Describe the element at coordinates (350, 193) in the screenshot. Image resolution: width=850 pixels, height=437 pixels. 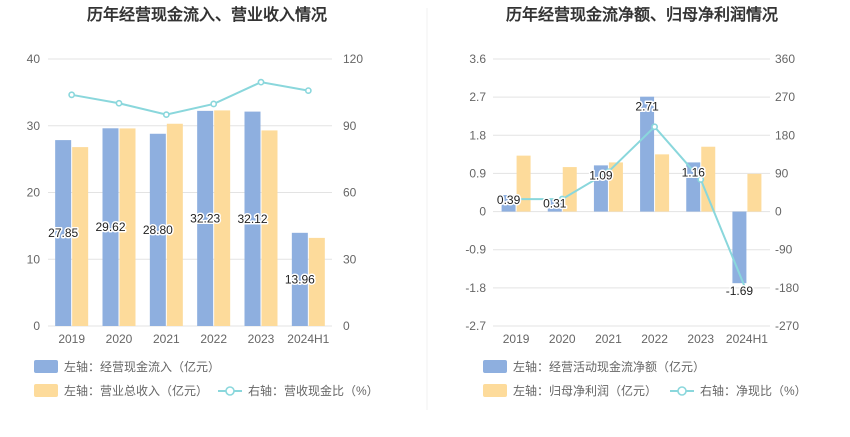
I see `right-axis-tick-label: 60` at that location.